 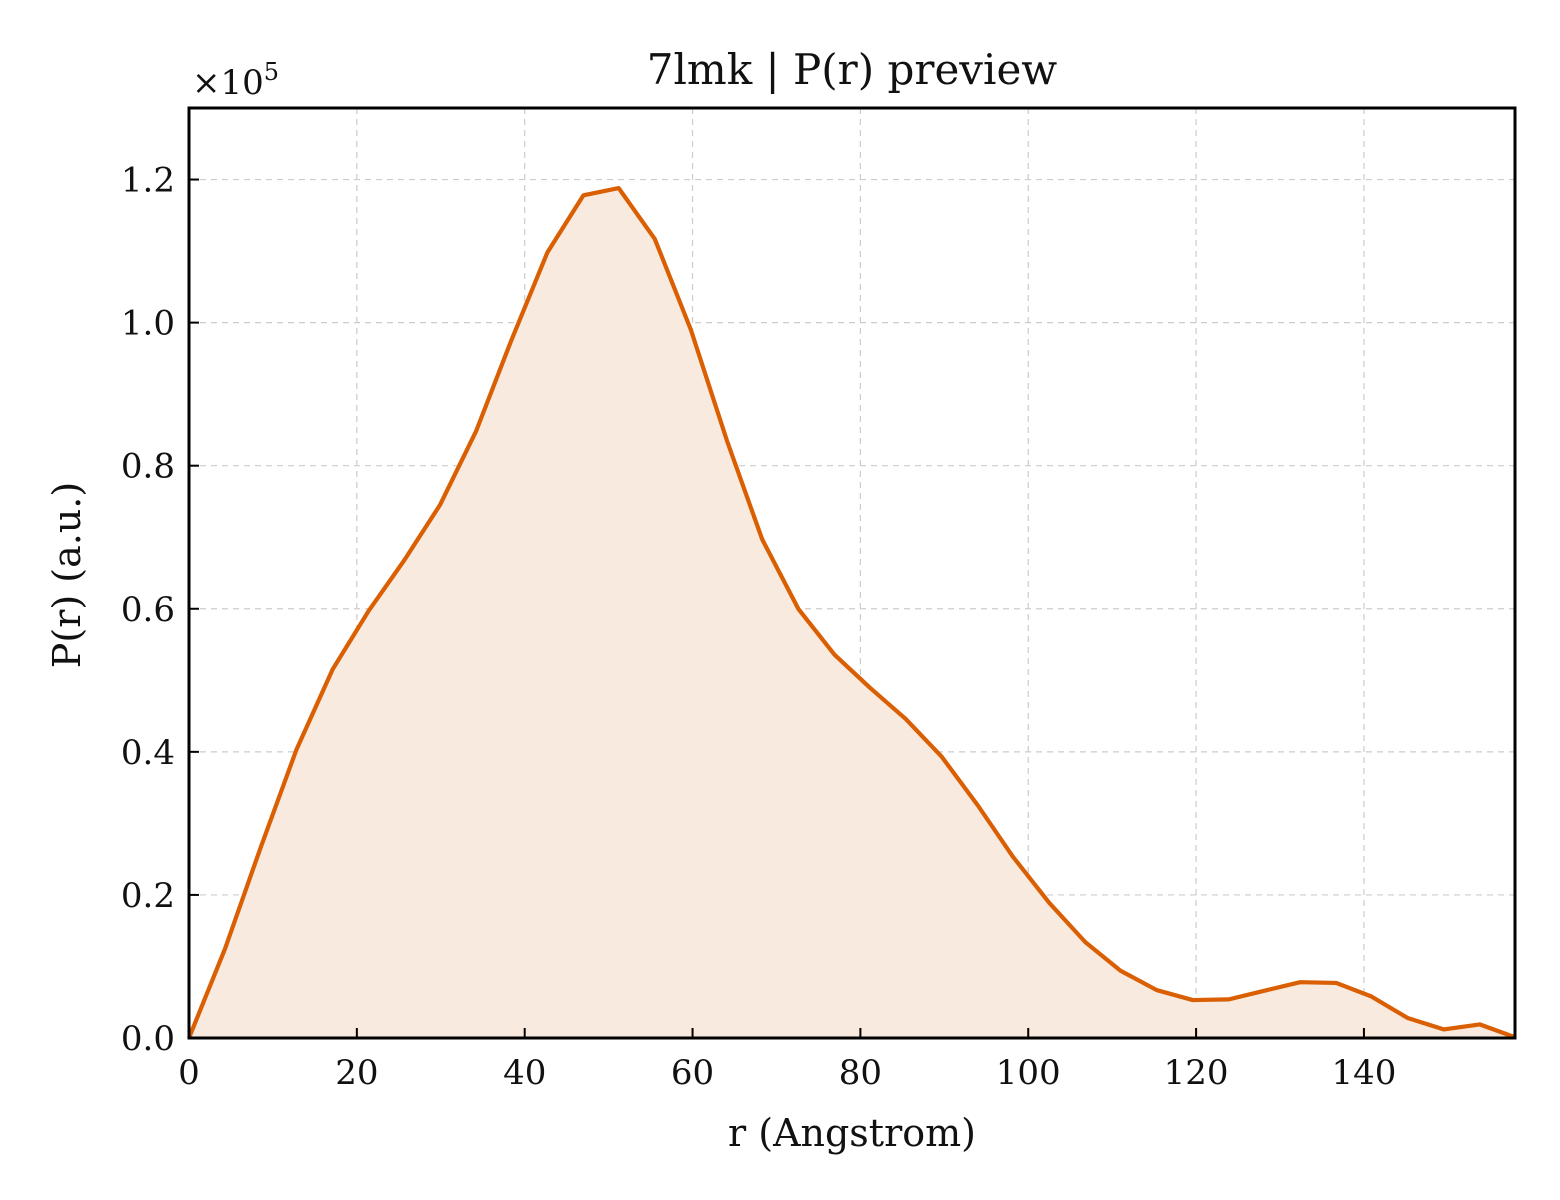 I want to click on x-tick-label: 0, so click(x=189, y=1073).